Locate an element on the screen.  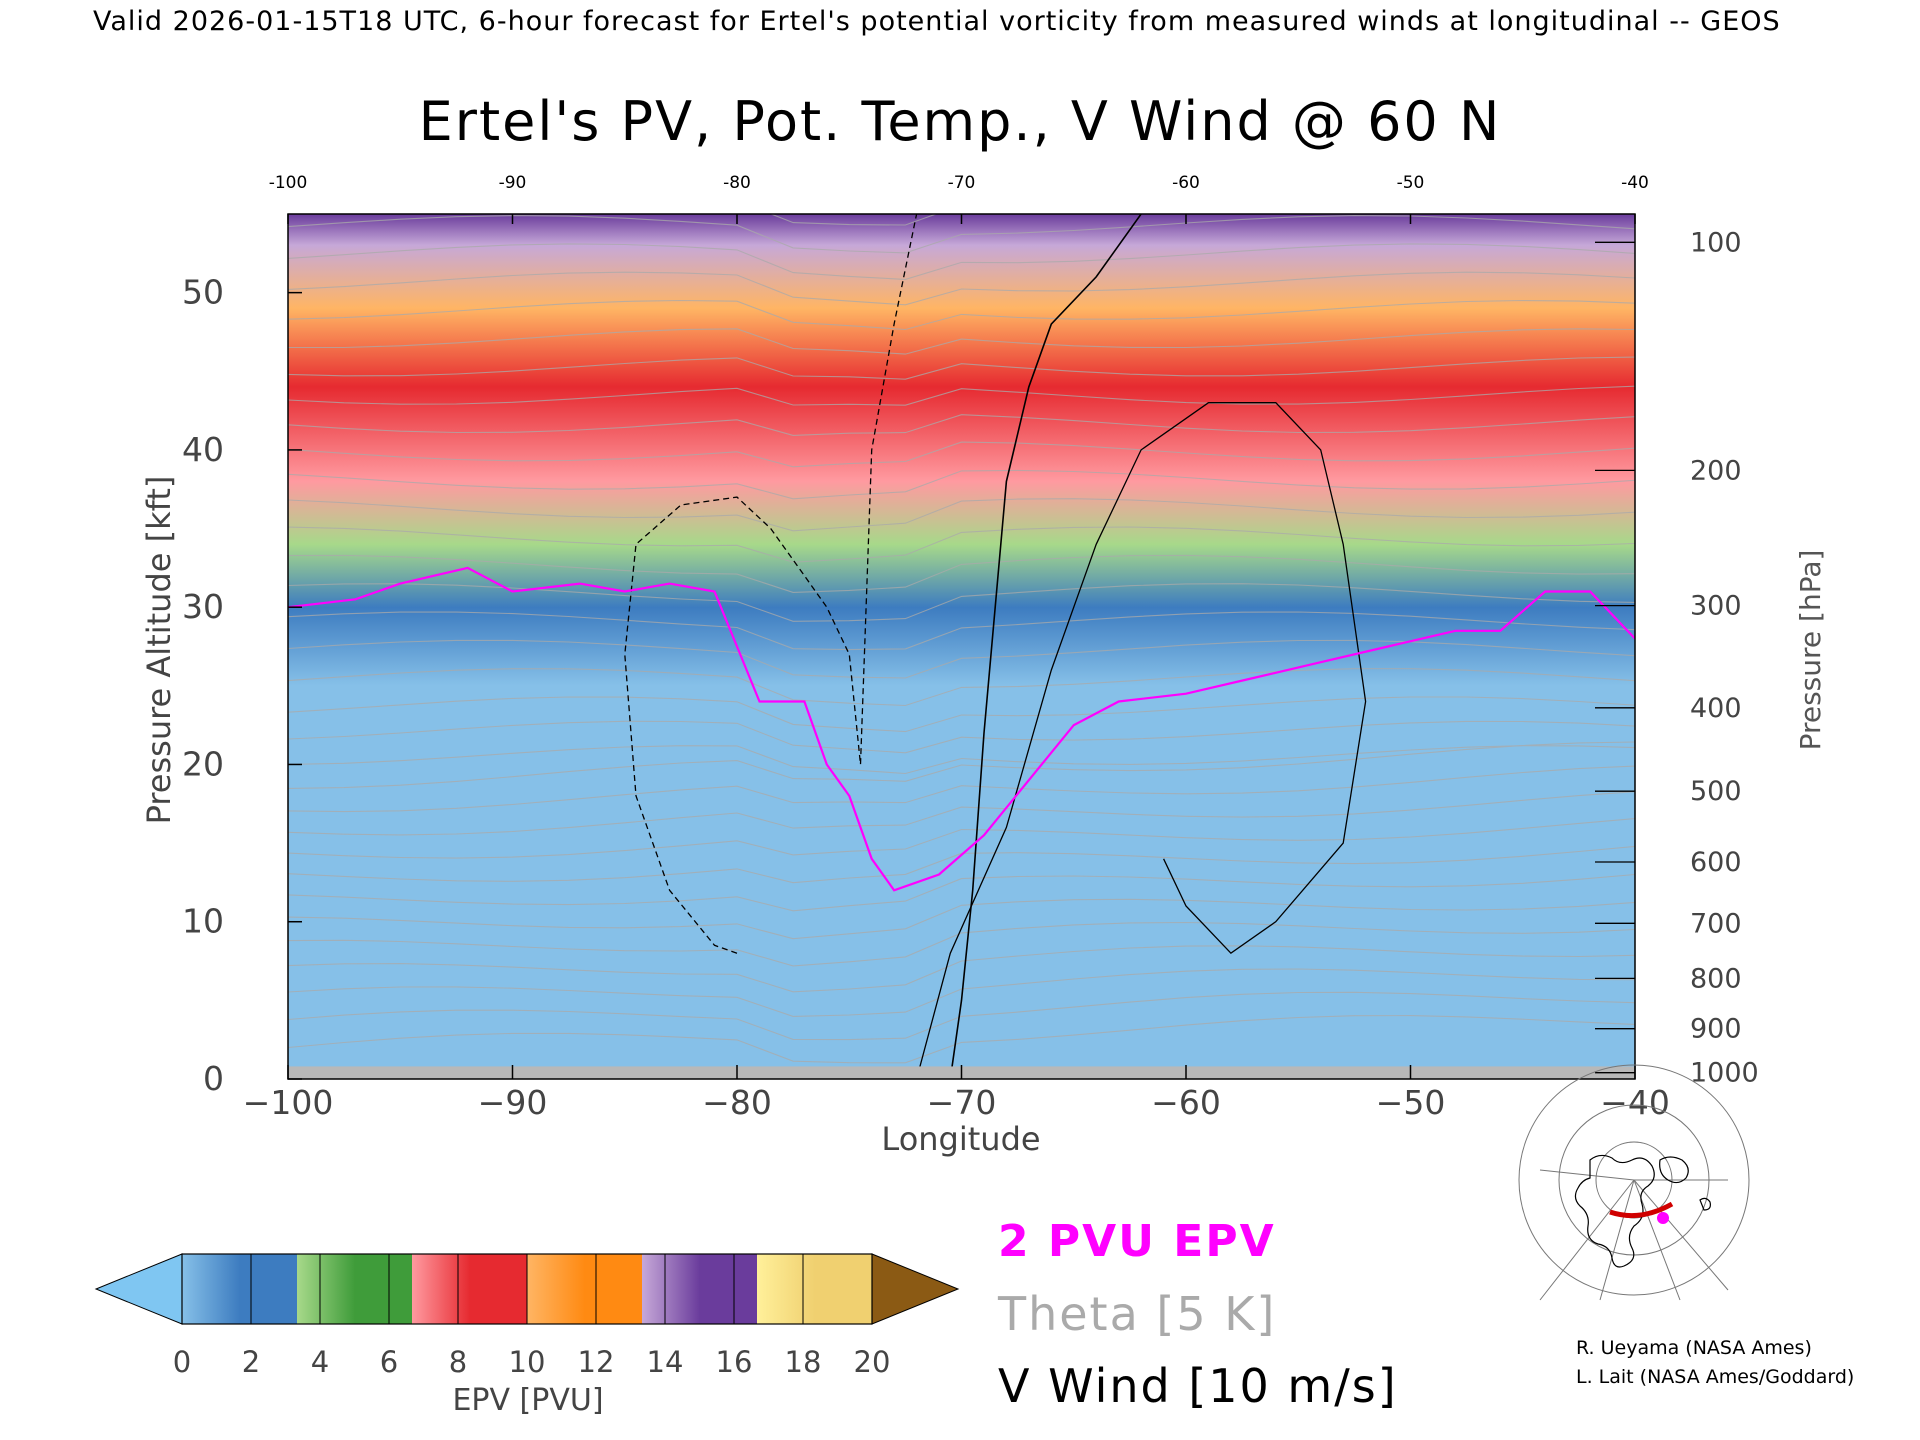
colorbar-tick-label: 14 is located at coordinates (665, 1362).